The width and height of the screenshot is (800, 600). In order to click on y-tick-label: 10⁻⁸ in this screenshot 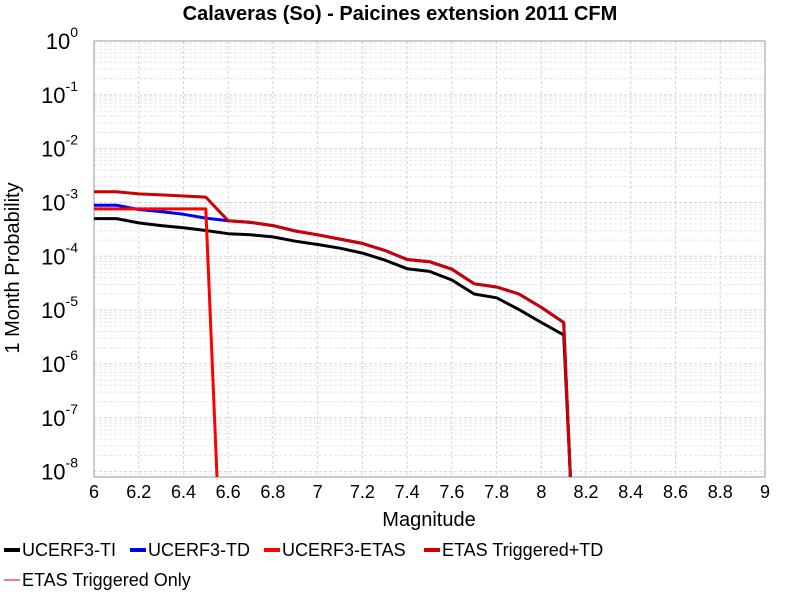, I will do `click(59, 470)`.